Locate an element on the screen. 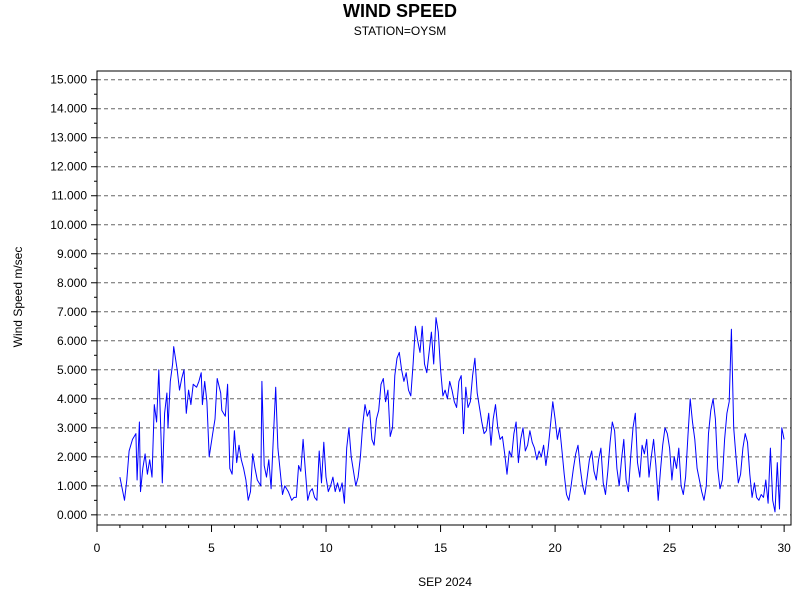 This screenshot has width=800, height=600. chart-subtitle: STATION=OYSM is located at coordinates (400, 31).